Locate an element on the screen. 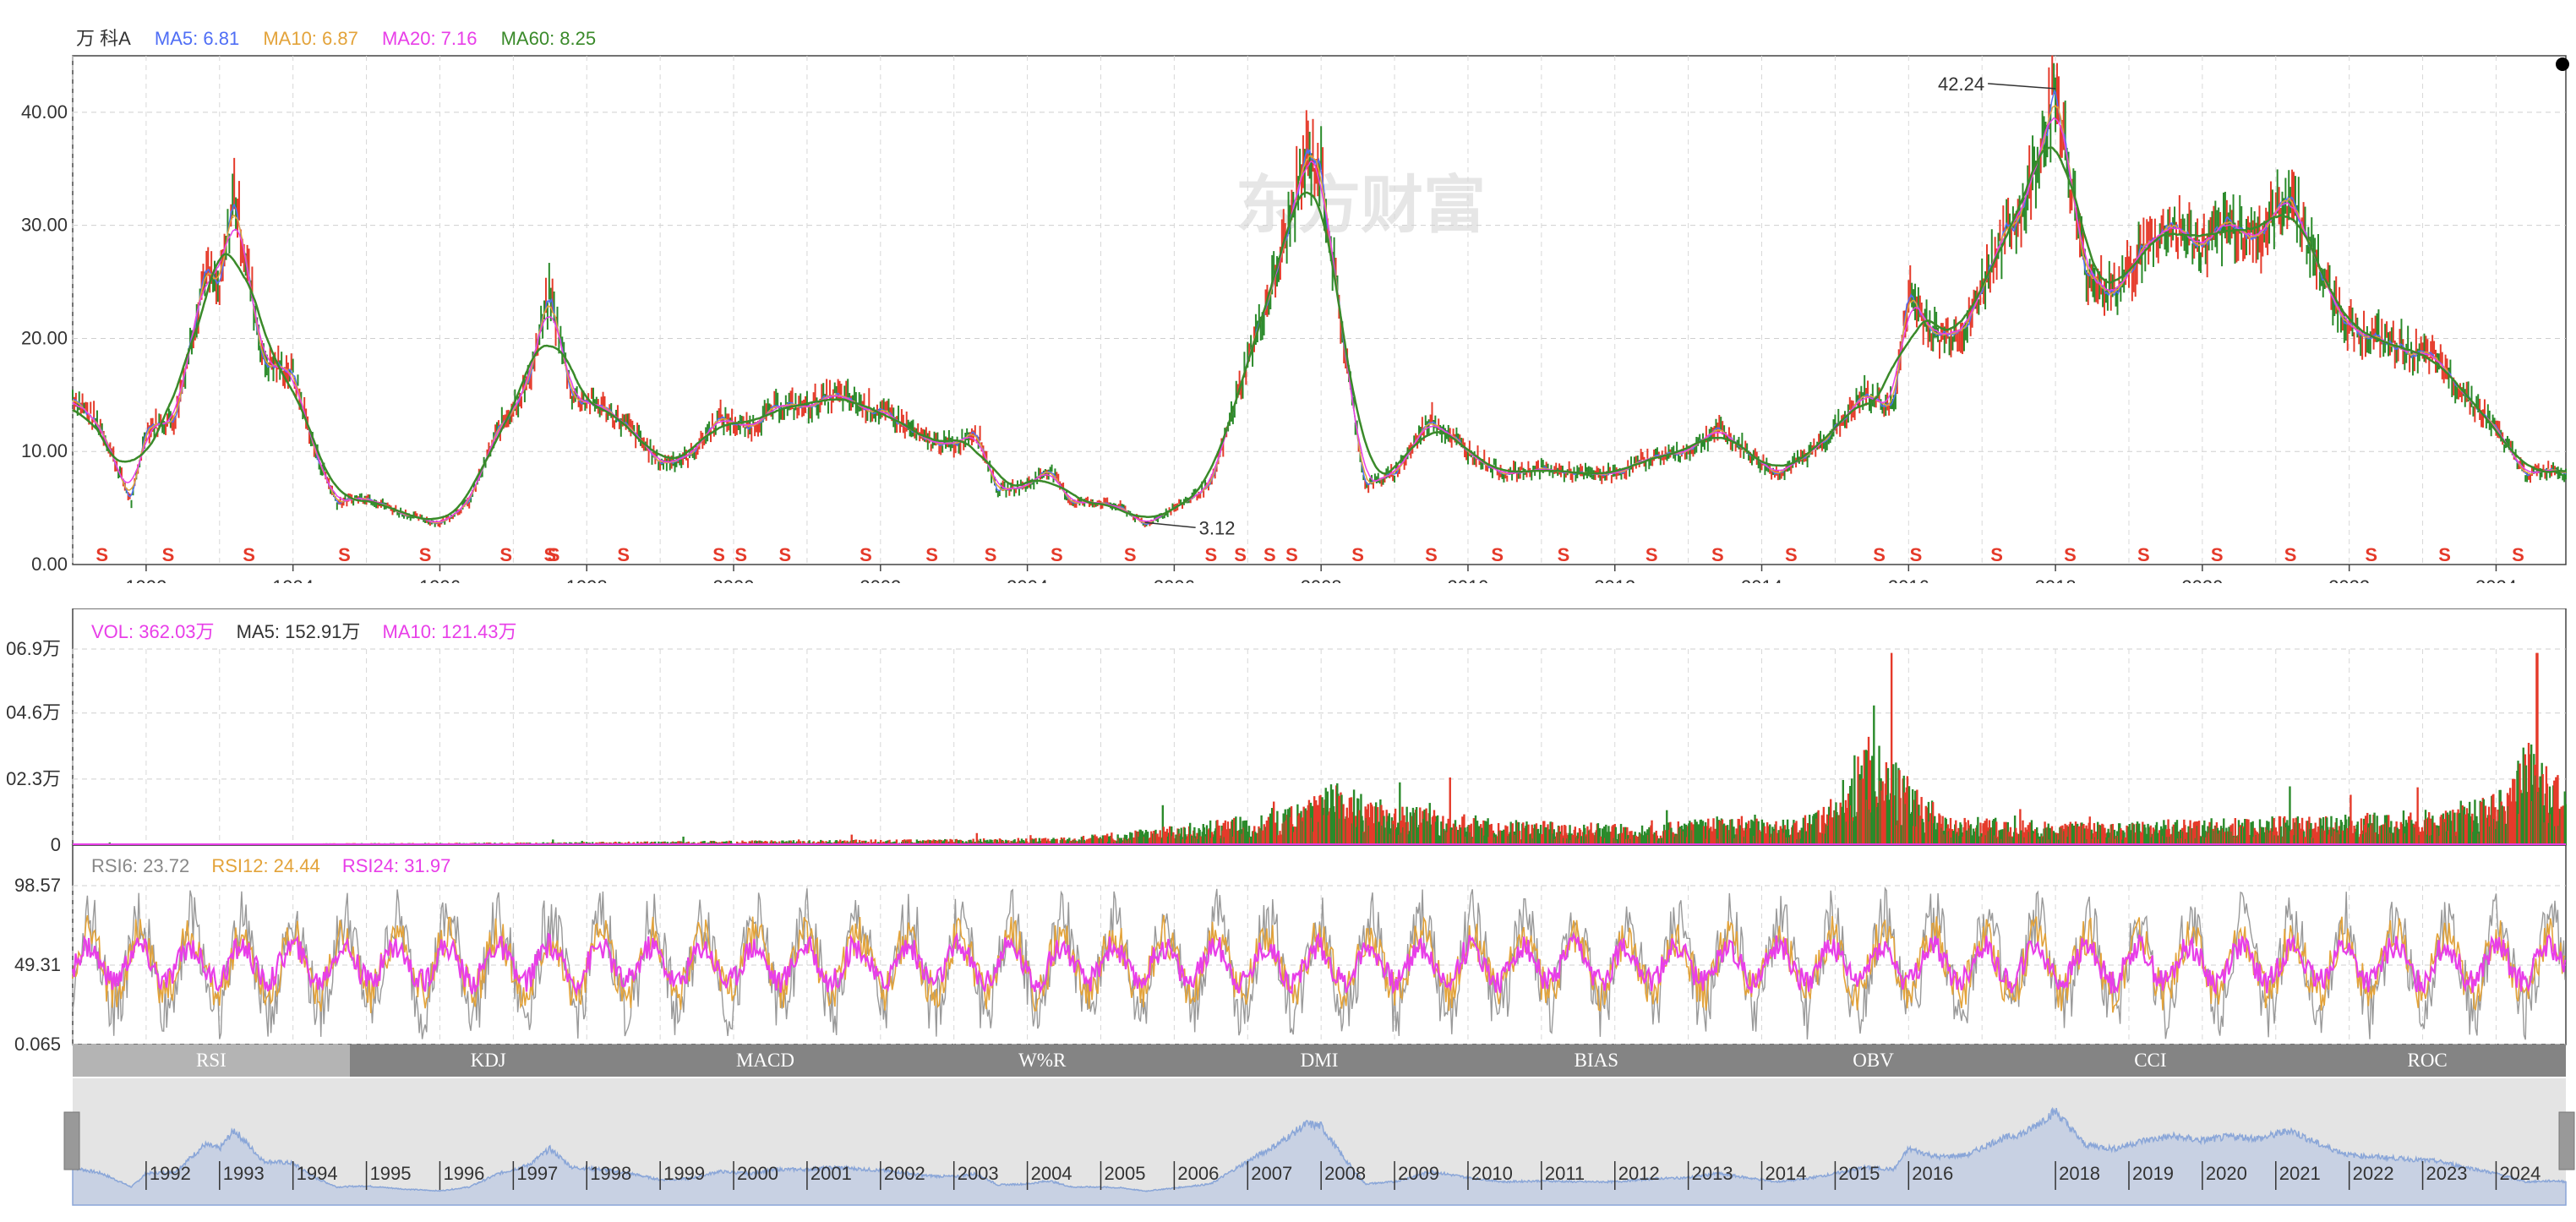 This screenshot has height=1222, width=2576. navigator-x-tick-label: 1999 is located at coordinates (684, 1173).